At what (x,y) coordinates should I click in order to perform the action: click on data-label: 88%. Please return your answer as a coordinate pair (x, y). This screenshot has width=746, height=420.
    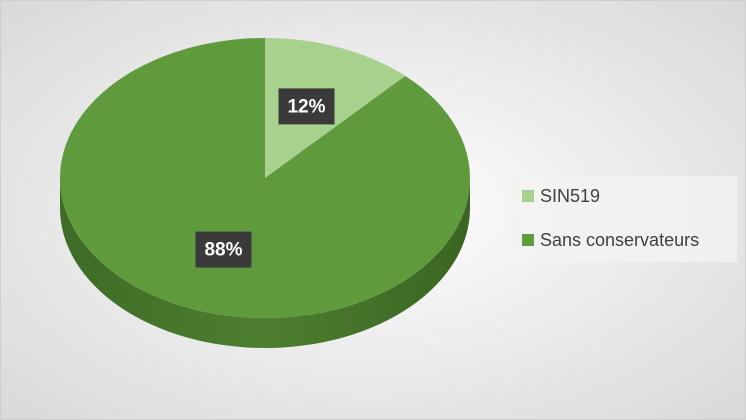
    Looking at the image, I should click on (223, 250).